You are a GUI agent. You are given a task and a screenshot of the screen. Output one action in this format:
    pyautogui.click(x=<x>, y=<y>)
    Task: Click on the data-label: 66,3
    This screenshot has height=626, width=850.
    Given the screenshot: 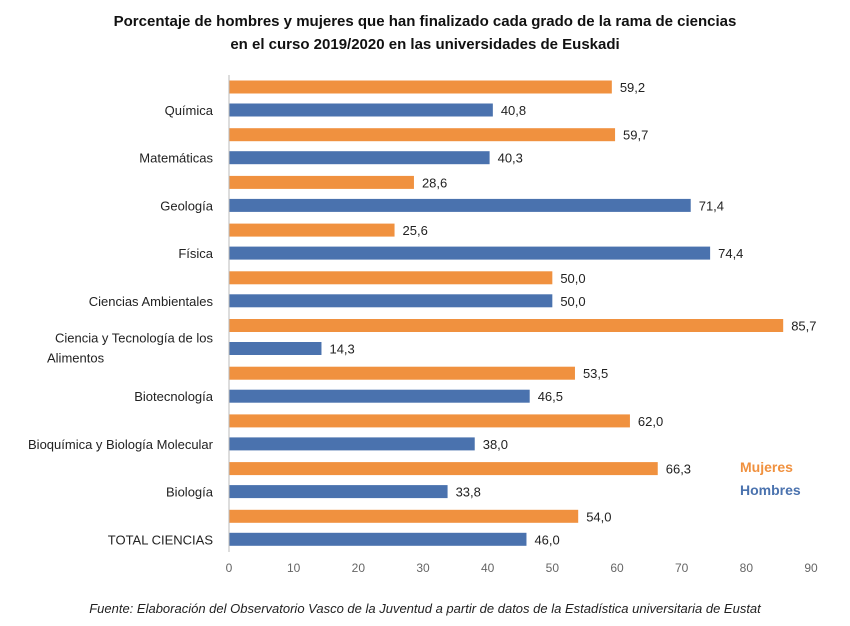 What is the action you would take?
    pyautogui.click(x=678, y=469)
    